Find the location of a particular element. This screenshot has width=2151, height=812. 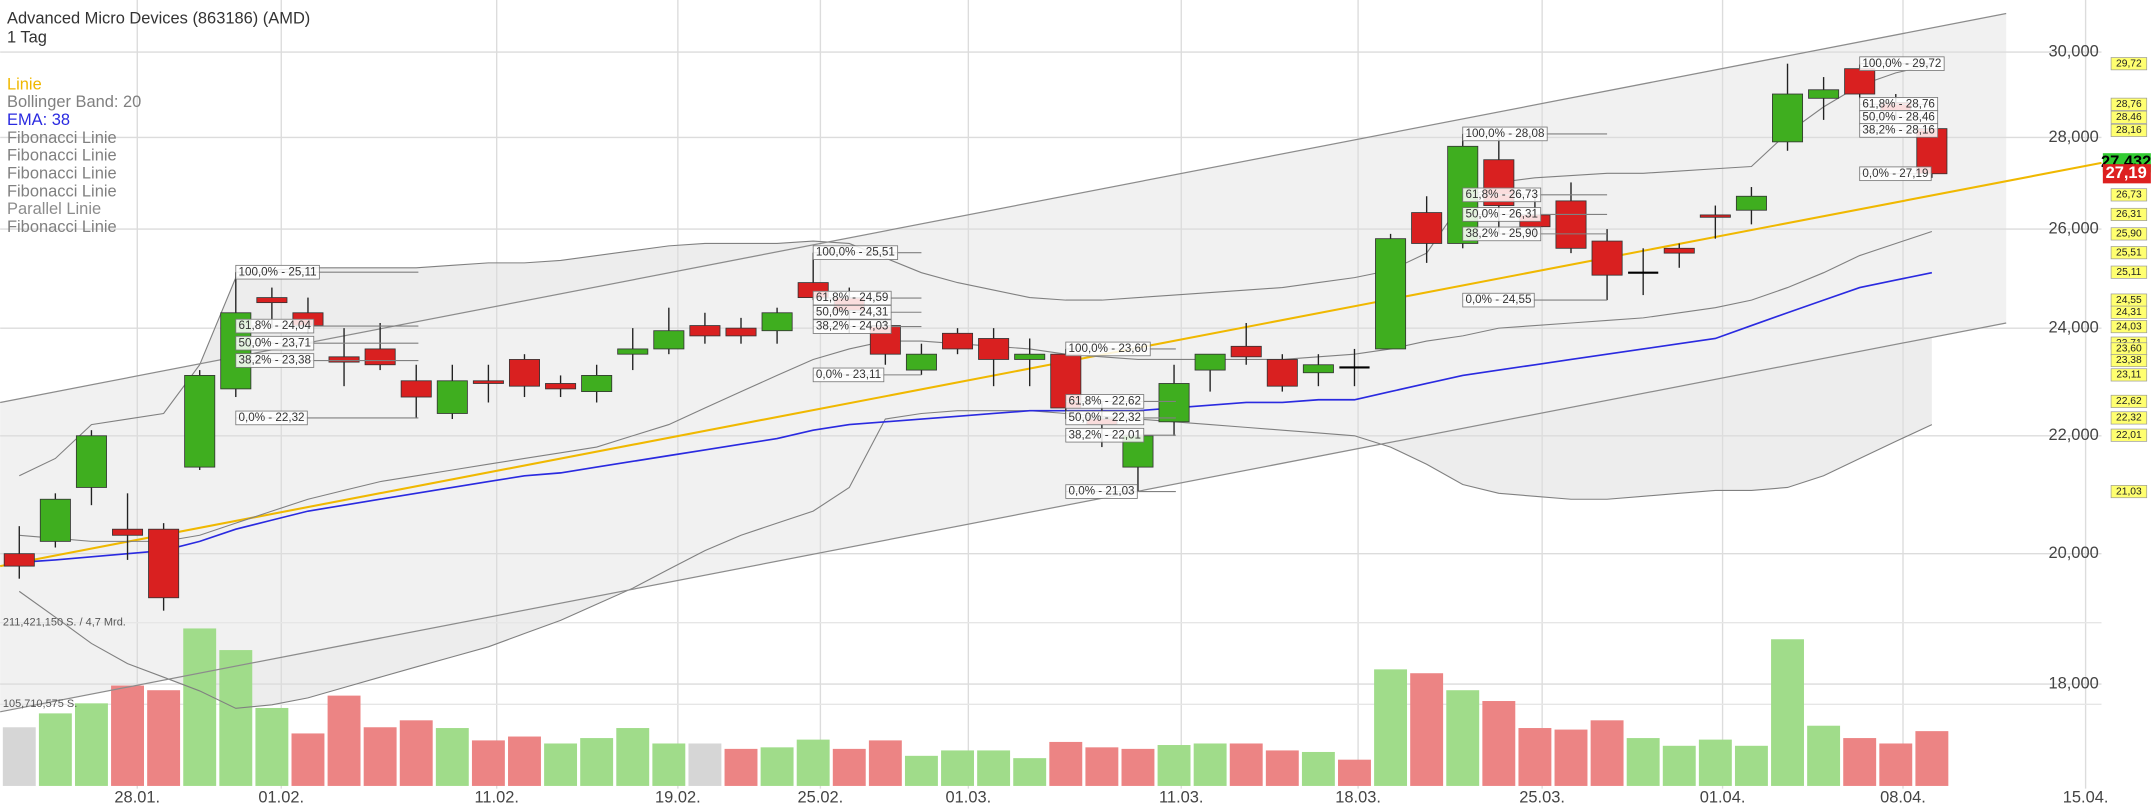

fib-label: 0,0% - 23,11 is located at coordinates (848, 374).